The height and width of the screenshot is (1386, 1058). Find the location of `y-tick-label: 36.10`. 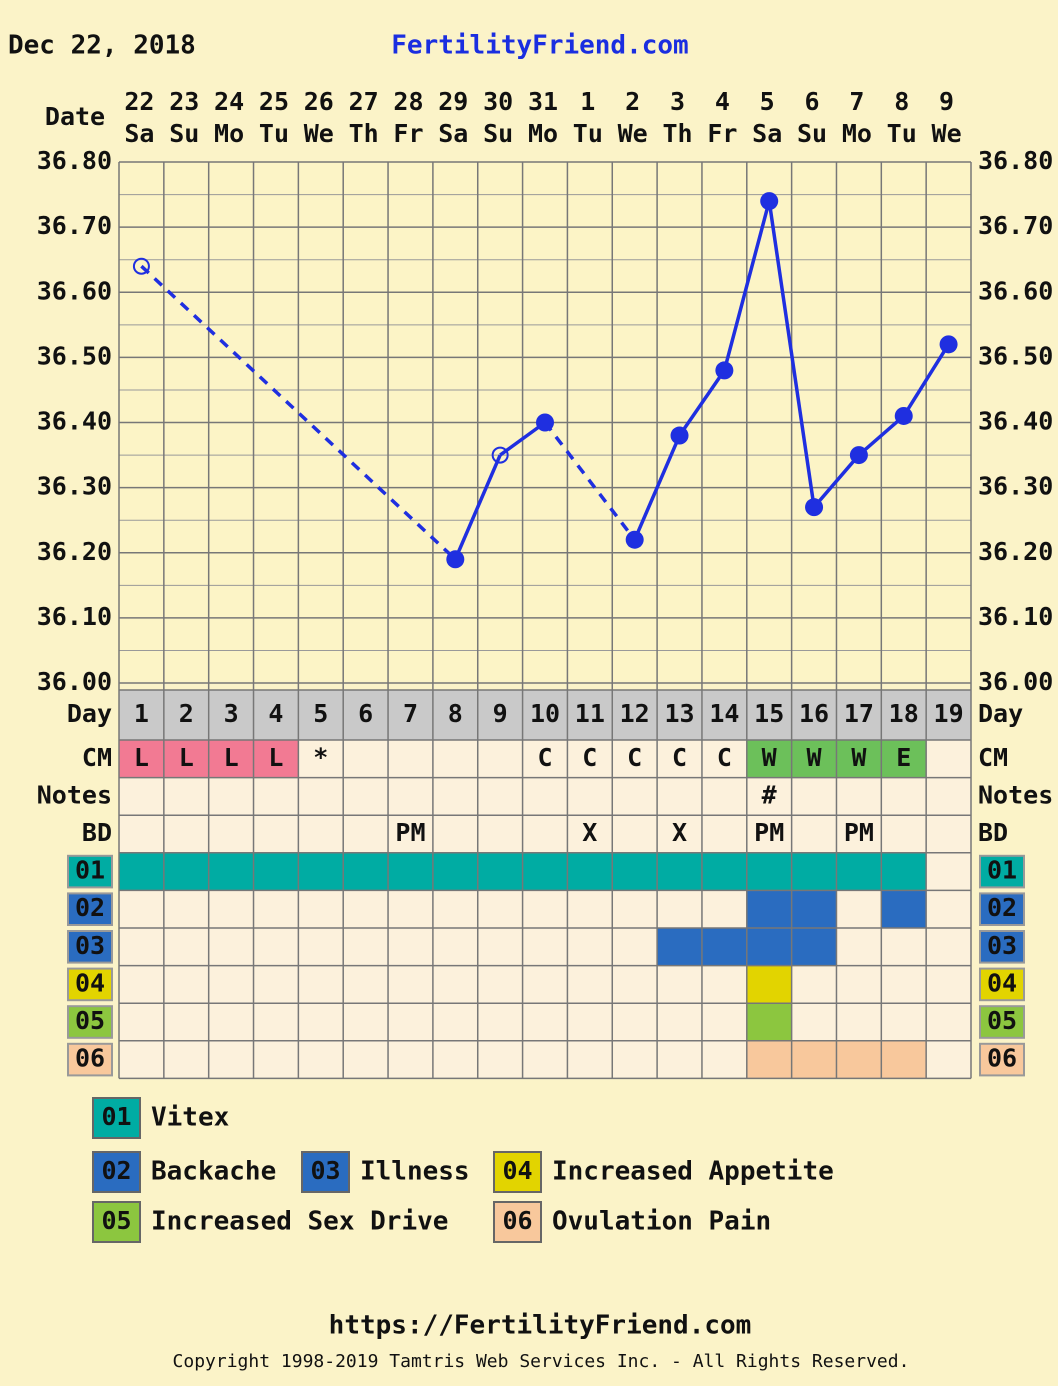

y-tick-label: 36.10 is located at coordinates (74, 616).